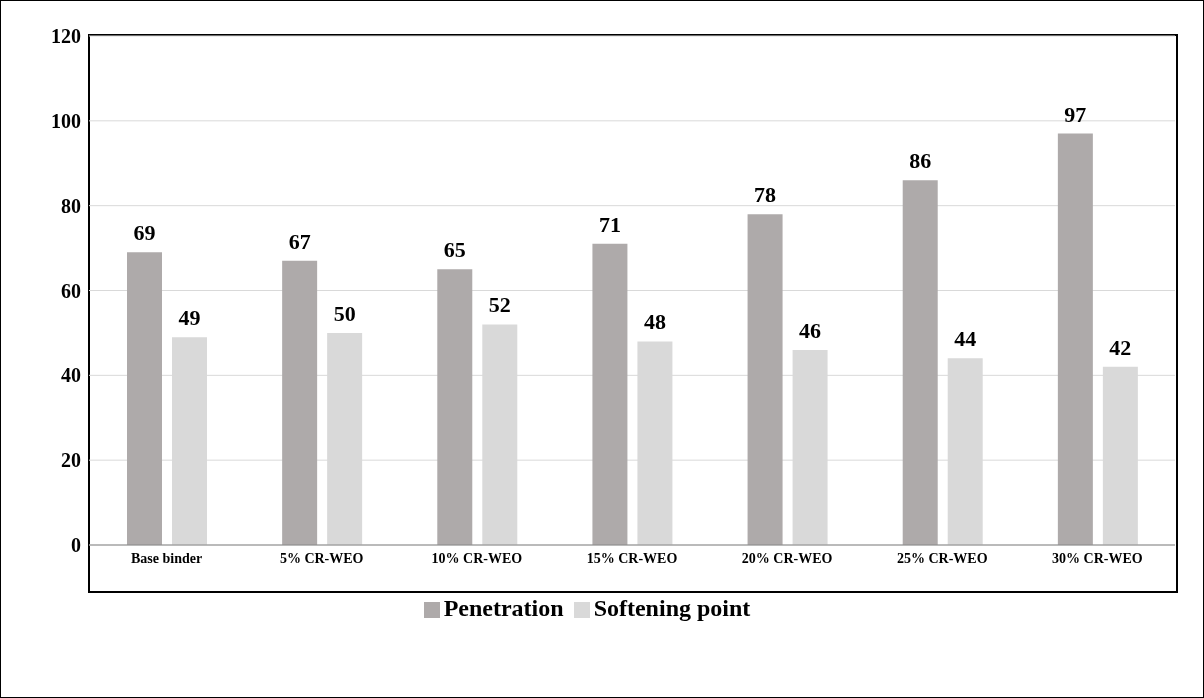  Describe the element at coordinates (920, 161) in the screenshot. I see `data-label: 86` at that location.